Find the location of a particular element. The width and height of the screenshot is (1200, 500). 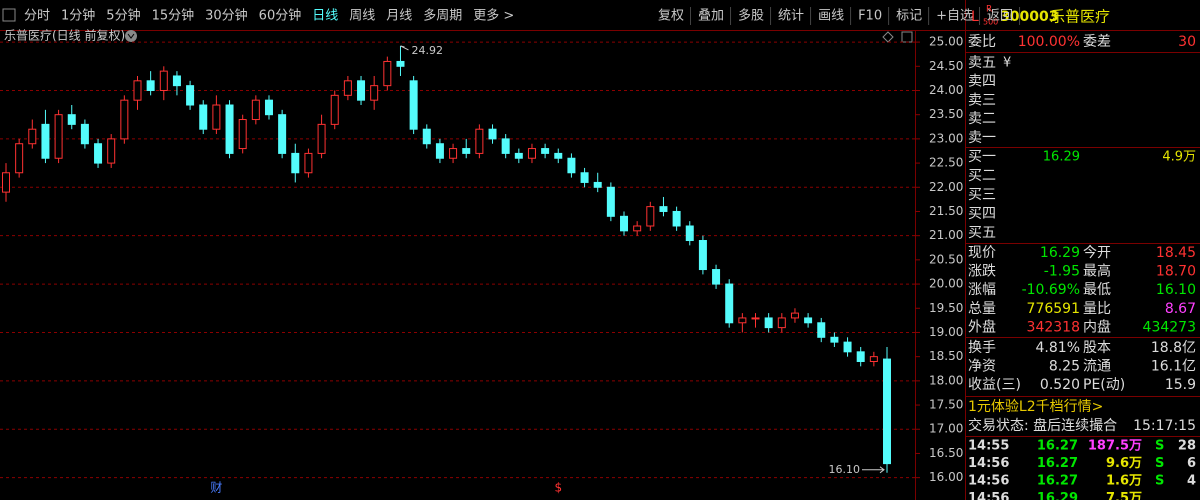

tool-button: F10 is located at coordinates (870, 16).